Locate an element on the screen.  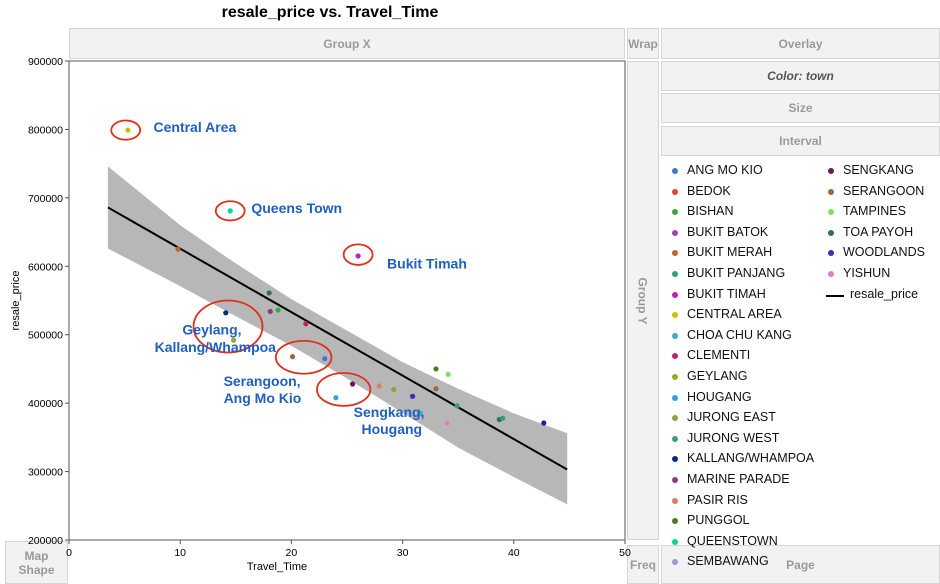
size-label: Size is located at coordinates (800, 108).